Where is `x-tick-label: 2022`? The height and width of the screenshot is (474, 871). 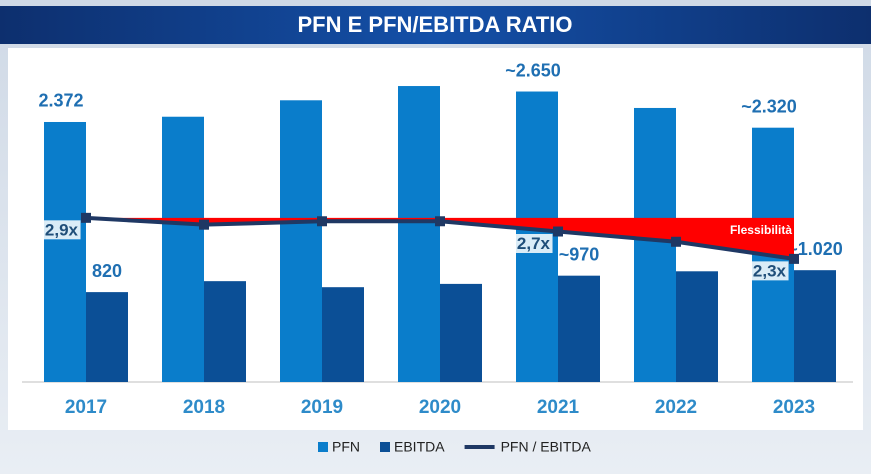 x-tick-label: 2022 is located at coordinates (676, 407).